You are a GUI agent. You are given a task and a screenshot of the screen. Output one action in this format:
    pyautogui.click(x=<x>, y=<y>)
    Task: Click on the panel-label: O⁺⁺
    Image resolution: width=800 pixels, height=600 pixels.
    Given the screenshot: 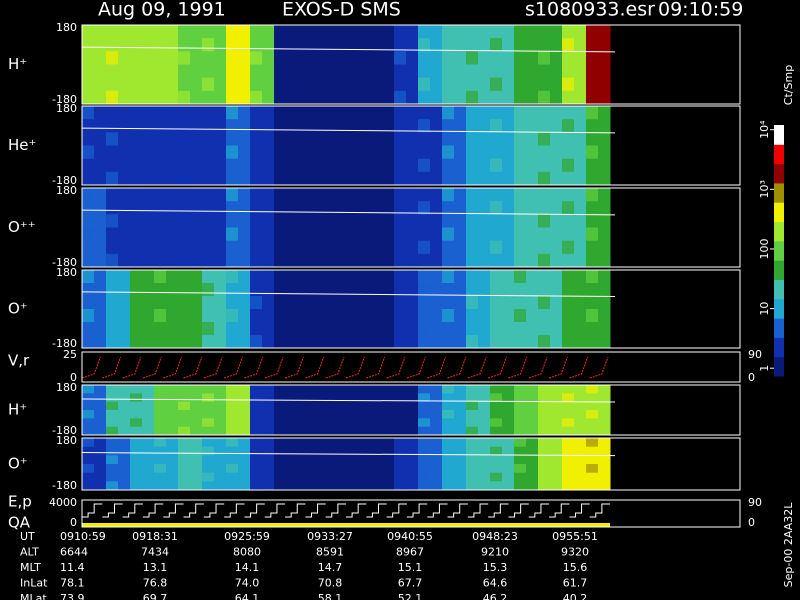 What is the action you would take?
    pyautogui.click(x=22, y=227)
    